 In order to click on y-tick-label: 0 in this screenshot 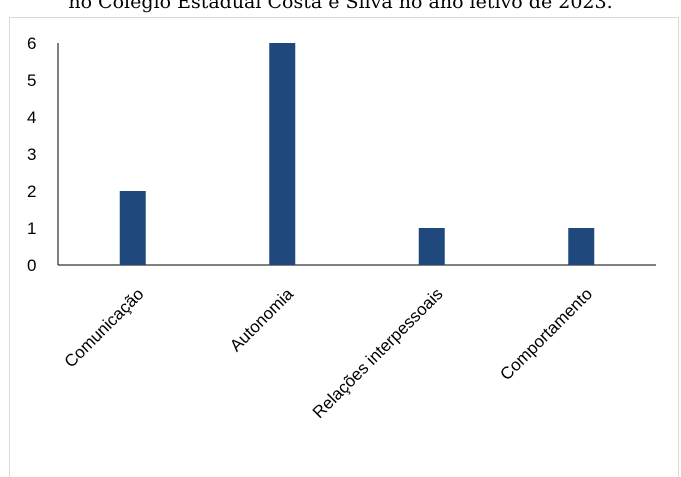, I will do `click(31, 265)`.